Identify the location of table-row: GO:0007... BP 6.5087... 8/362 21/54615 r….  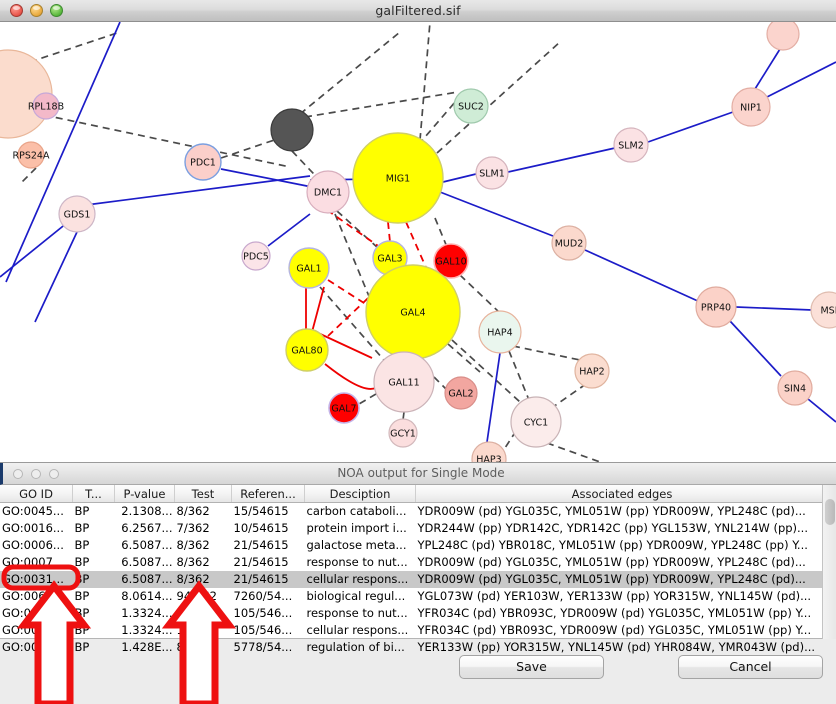
(414, 562).